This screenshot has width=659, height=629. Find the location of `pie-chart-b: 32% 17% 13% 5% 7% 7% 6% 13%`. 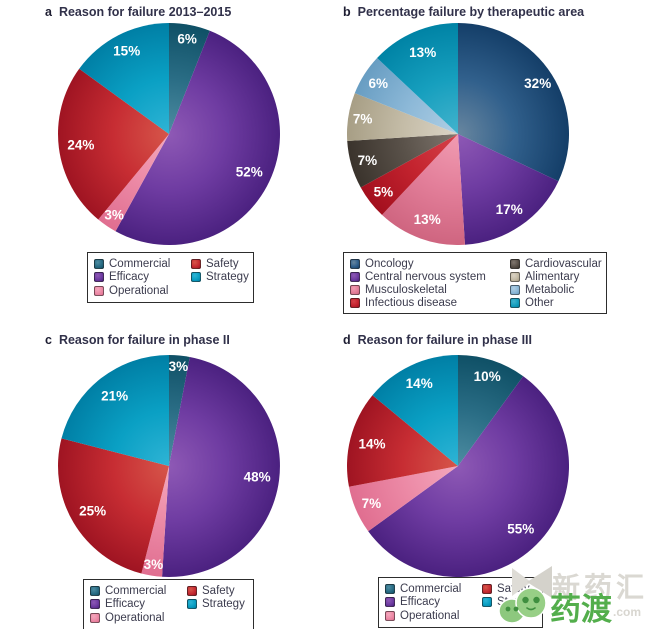

pie-chart-b: 32% 17% 13% 5% 7% 7% 6% 13% is located at coordinates (458, 134).